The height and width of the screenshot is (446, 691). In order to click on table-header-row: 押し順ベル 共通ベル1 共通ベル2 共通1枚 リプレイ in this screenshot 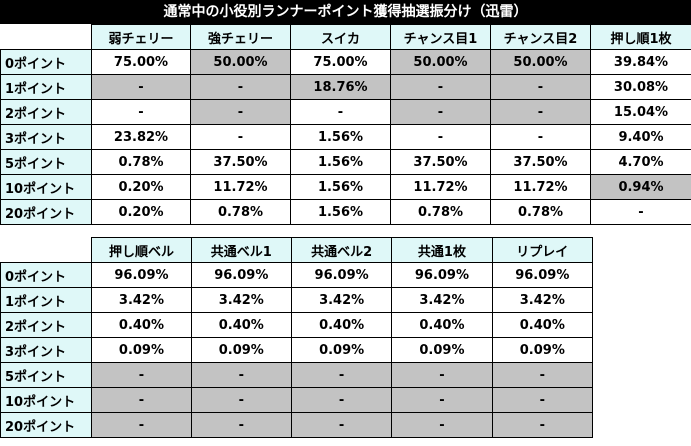, I will do `click(297, 250)`.